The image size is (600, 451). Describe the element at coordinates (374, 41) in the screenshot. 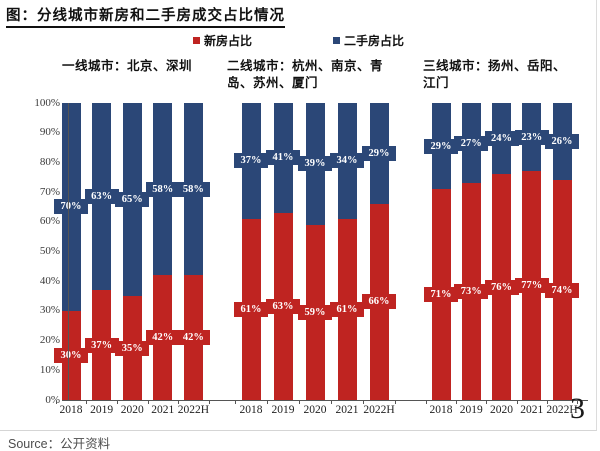

I see `legend-label-secondhand: 二手房占比` at that location.